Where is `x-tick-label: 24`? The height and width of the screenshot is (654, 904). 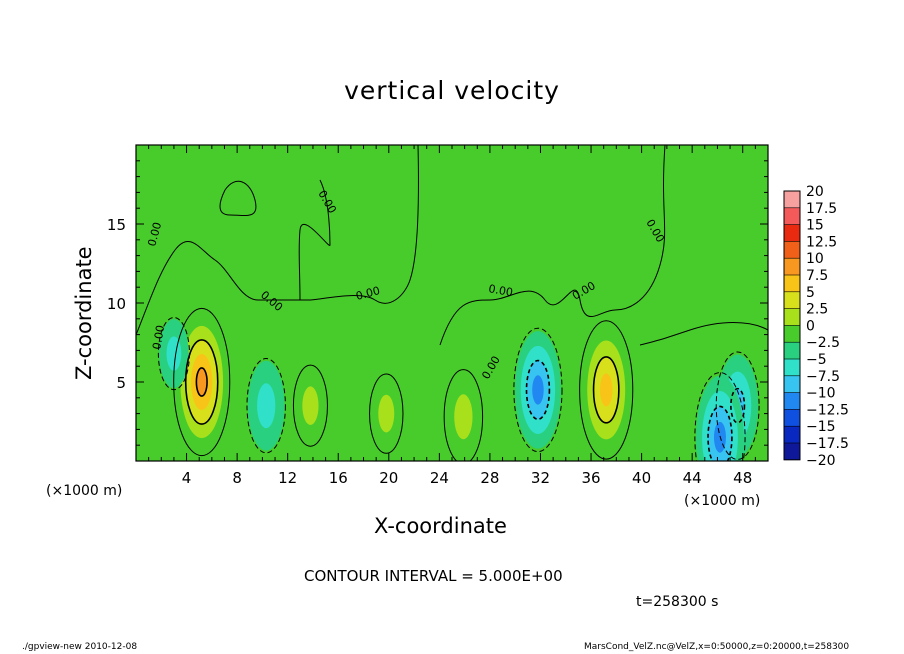 x-tick-label: 24 is located at coordinates (439, 478).